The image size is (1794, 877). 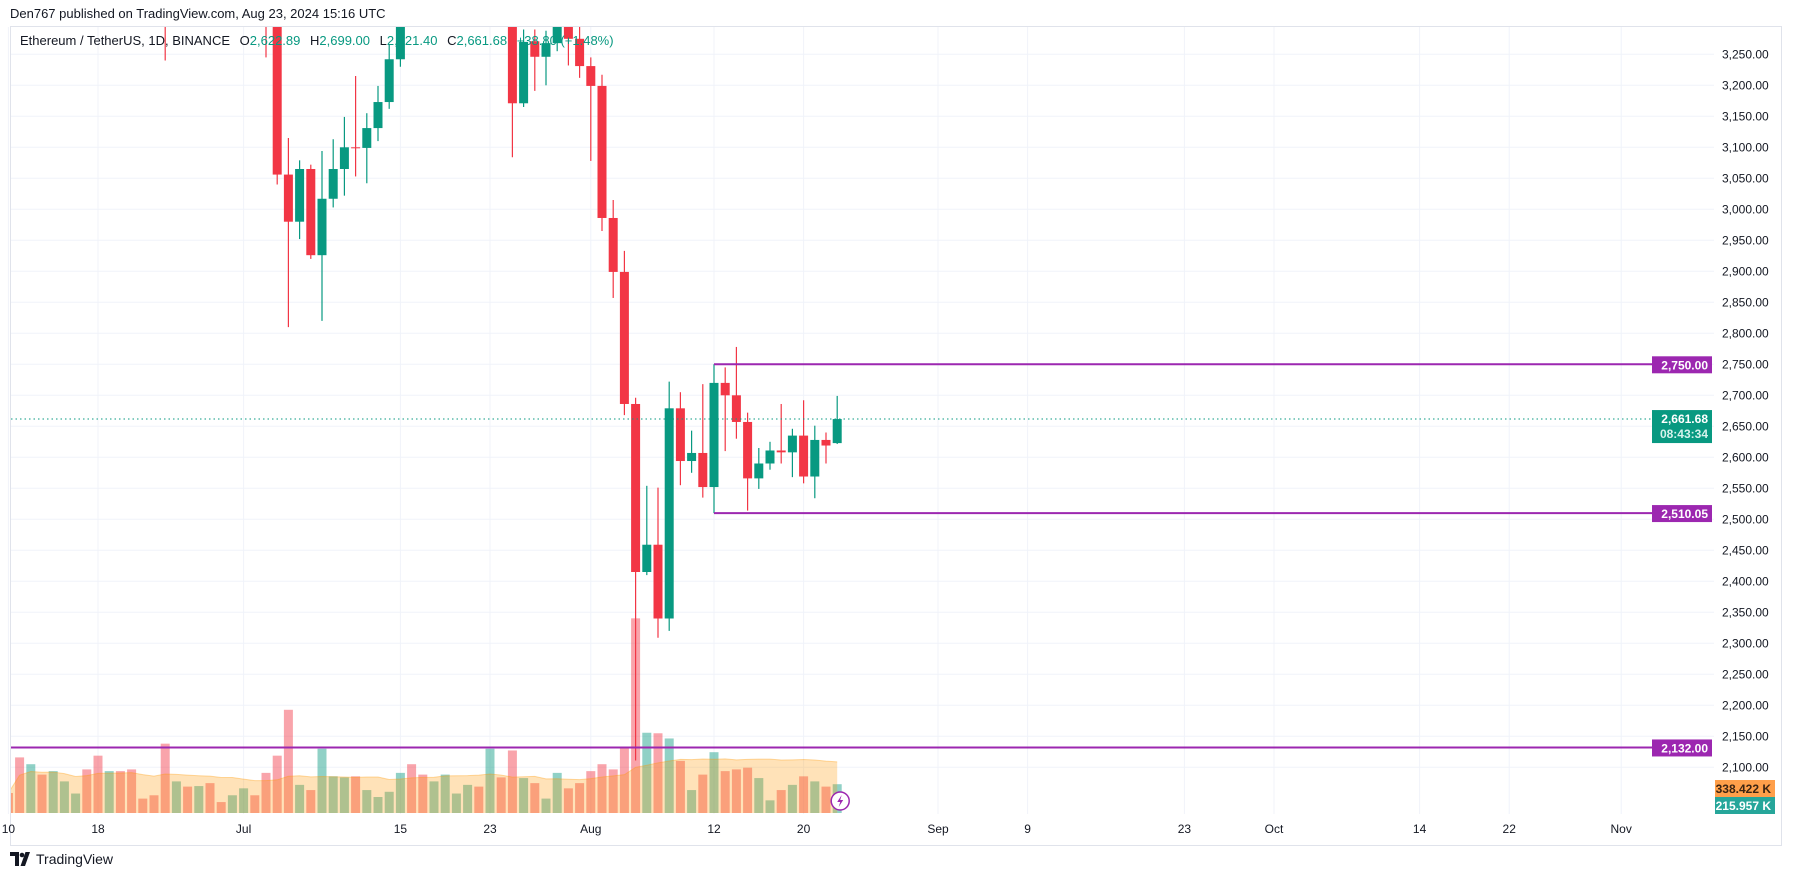 What do you see at coordinates (1745, 767) in the screenshot?
I see `price-tick-label: 2,100.00` at bounding box center [1745, 767].